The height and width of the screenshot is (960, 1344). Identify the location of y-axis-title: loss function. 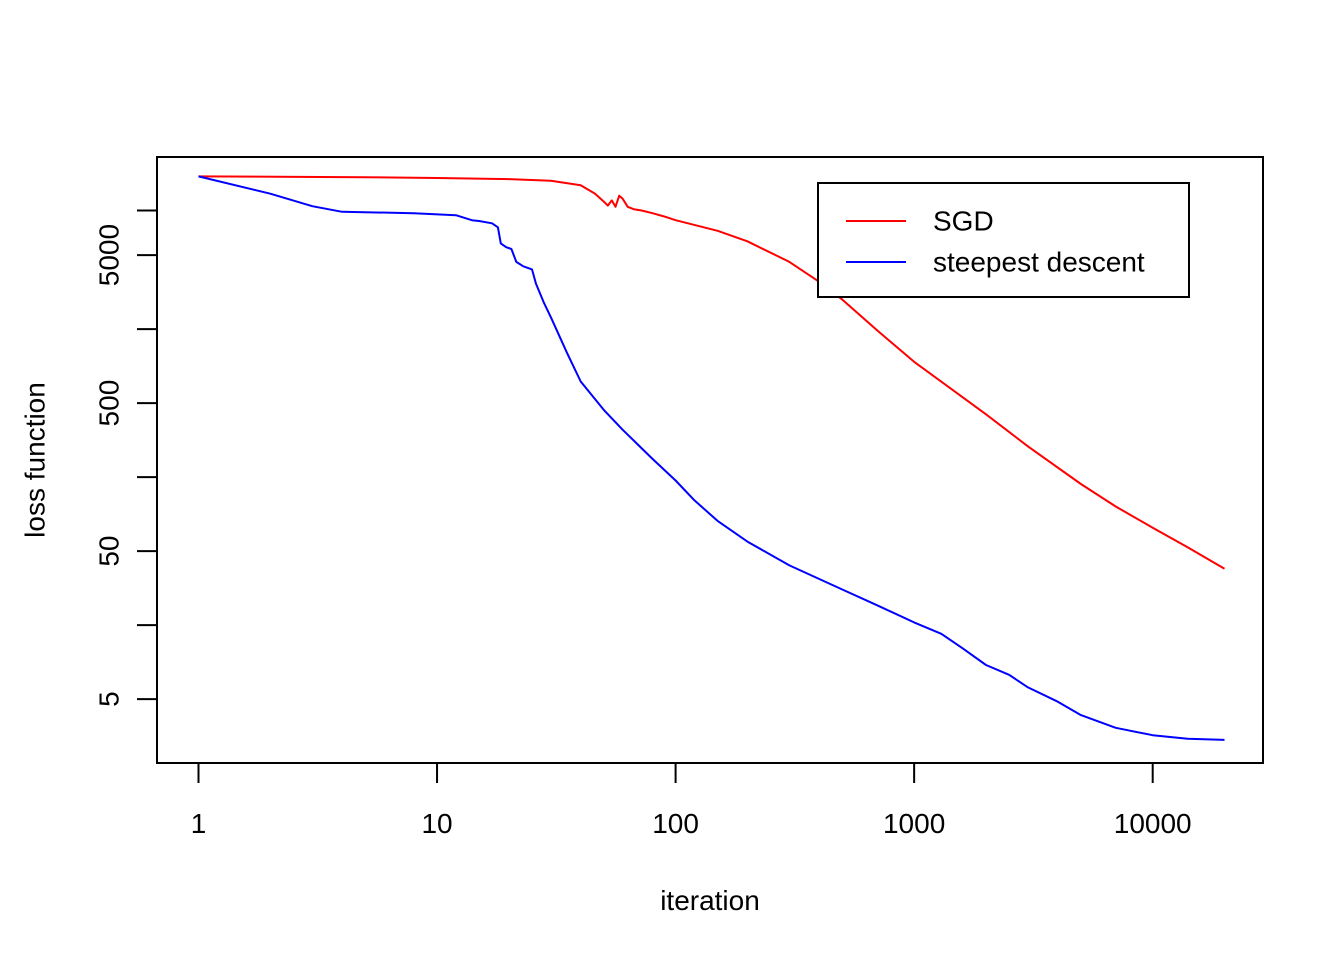
(35, 460).